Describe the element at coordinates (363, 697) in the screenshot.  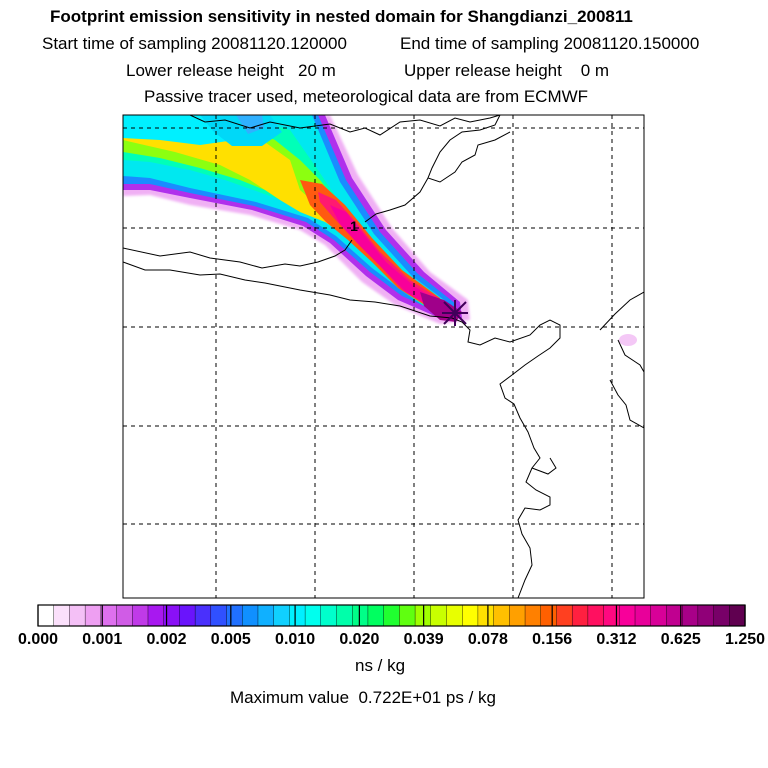
I see `maximum-value-label: Maximum value 0.722E+01 ps / kg` at that location.